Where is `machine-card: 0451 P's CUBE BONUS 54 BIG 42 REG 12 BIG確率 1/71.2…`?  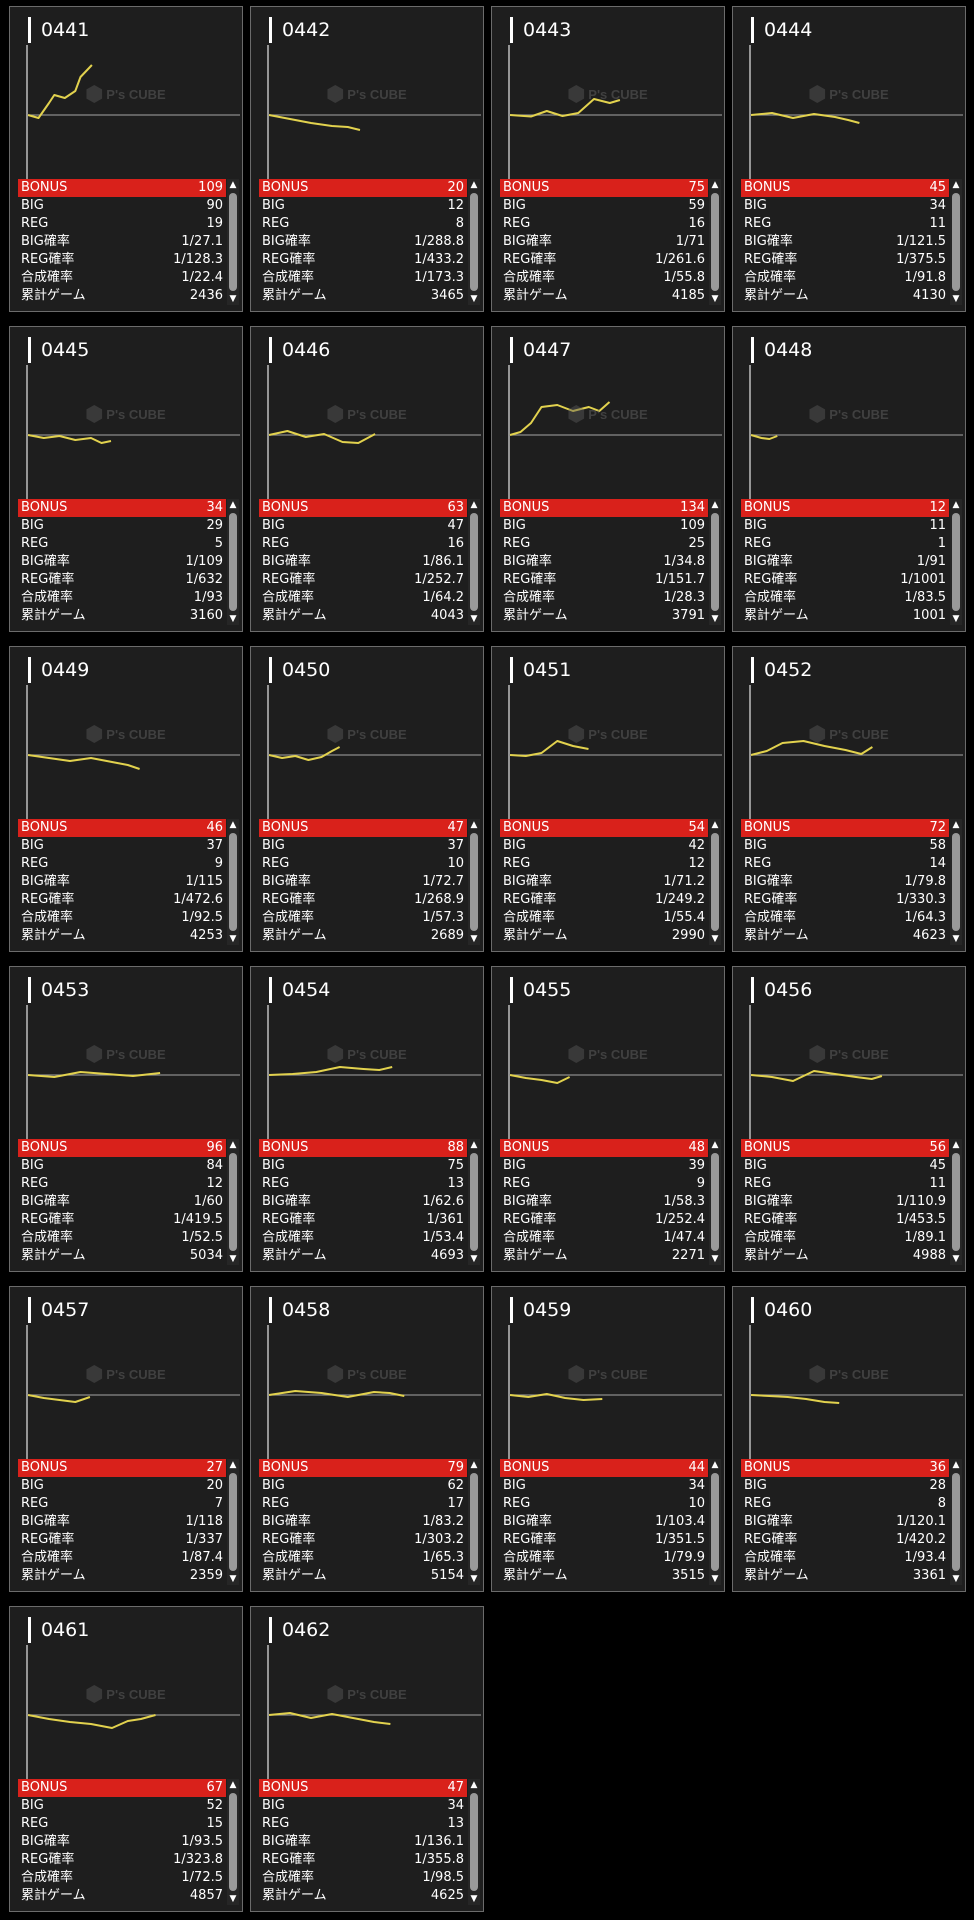 machine-card: 0451 P's CUBE BONUS 54 BIG 42 REG 12 BIG確率 1/71.2… is located at coordinates (608, 799).